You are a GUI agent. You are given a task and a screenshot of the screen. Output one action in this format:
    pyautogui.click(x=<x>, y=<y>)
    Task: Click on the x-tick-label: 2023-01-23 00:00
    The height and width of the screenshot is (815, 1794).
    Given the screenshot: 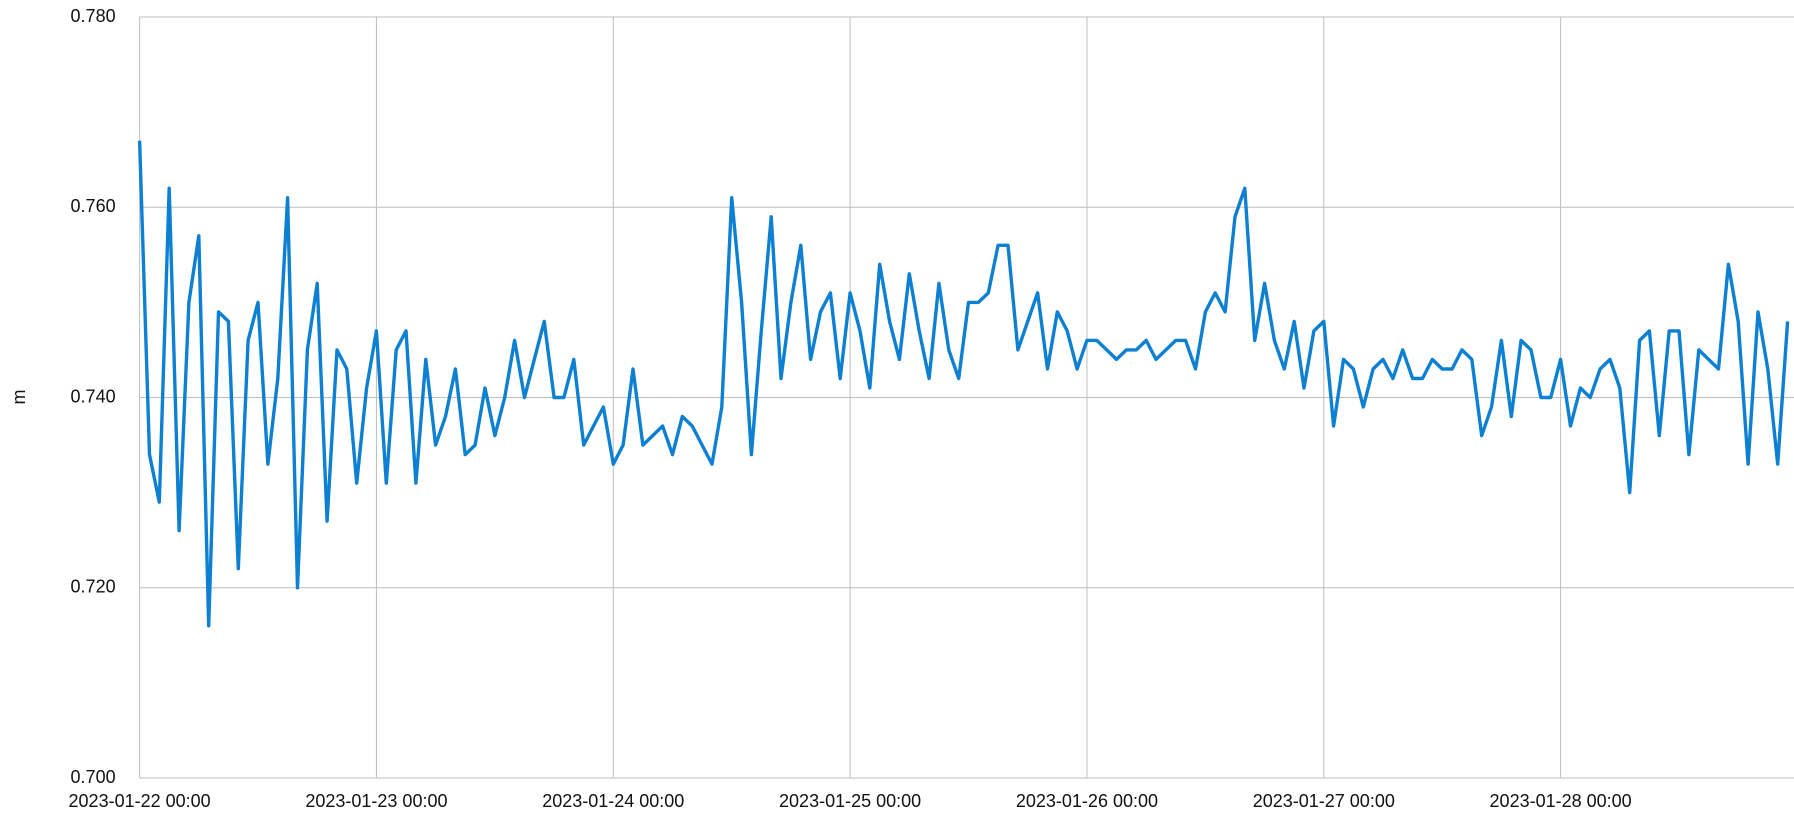 What is the action you would take?
    pyautogui.click(x=376, y=801)
    